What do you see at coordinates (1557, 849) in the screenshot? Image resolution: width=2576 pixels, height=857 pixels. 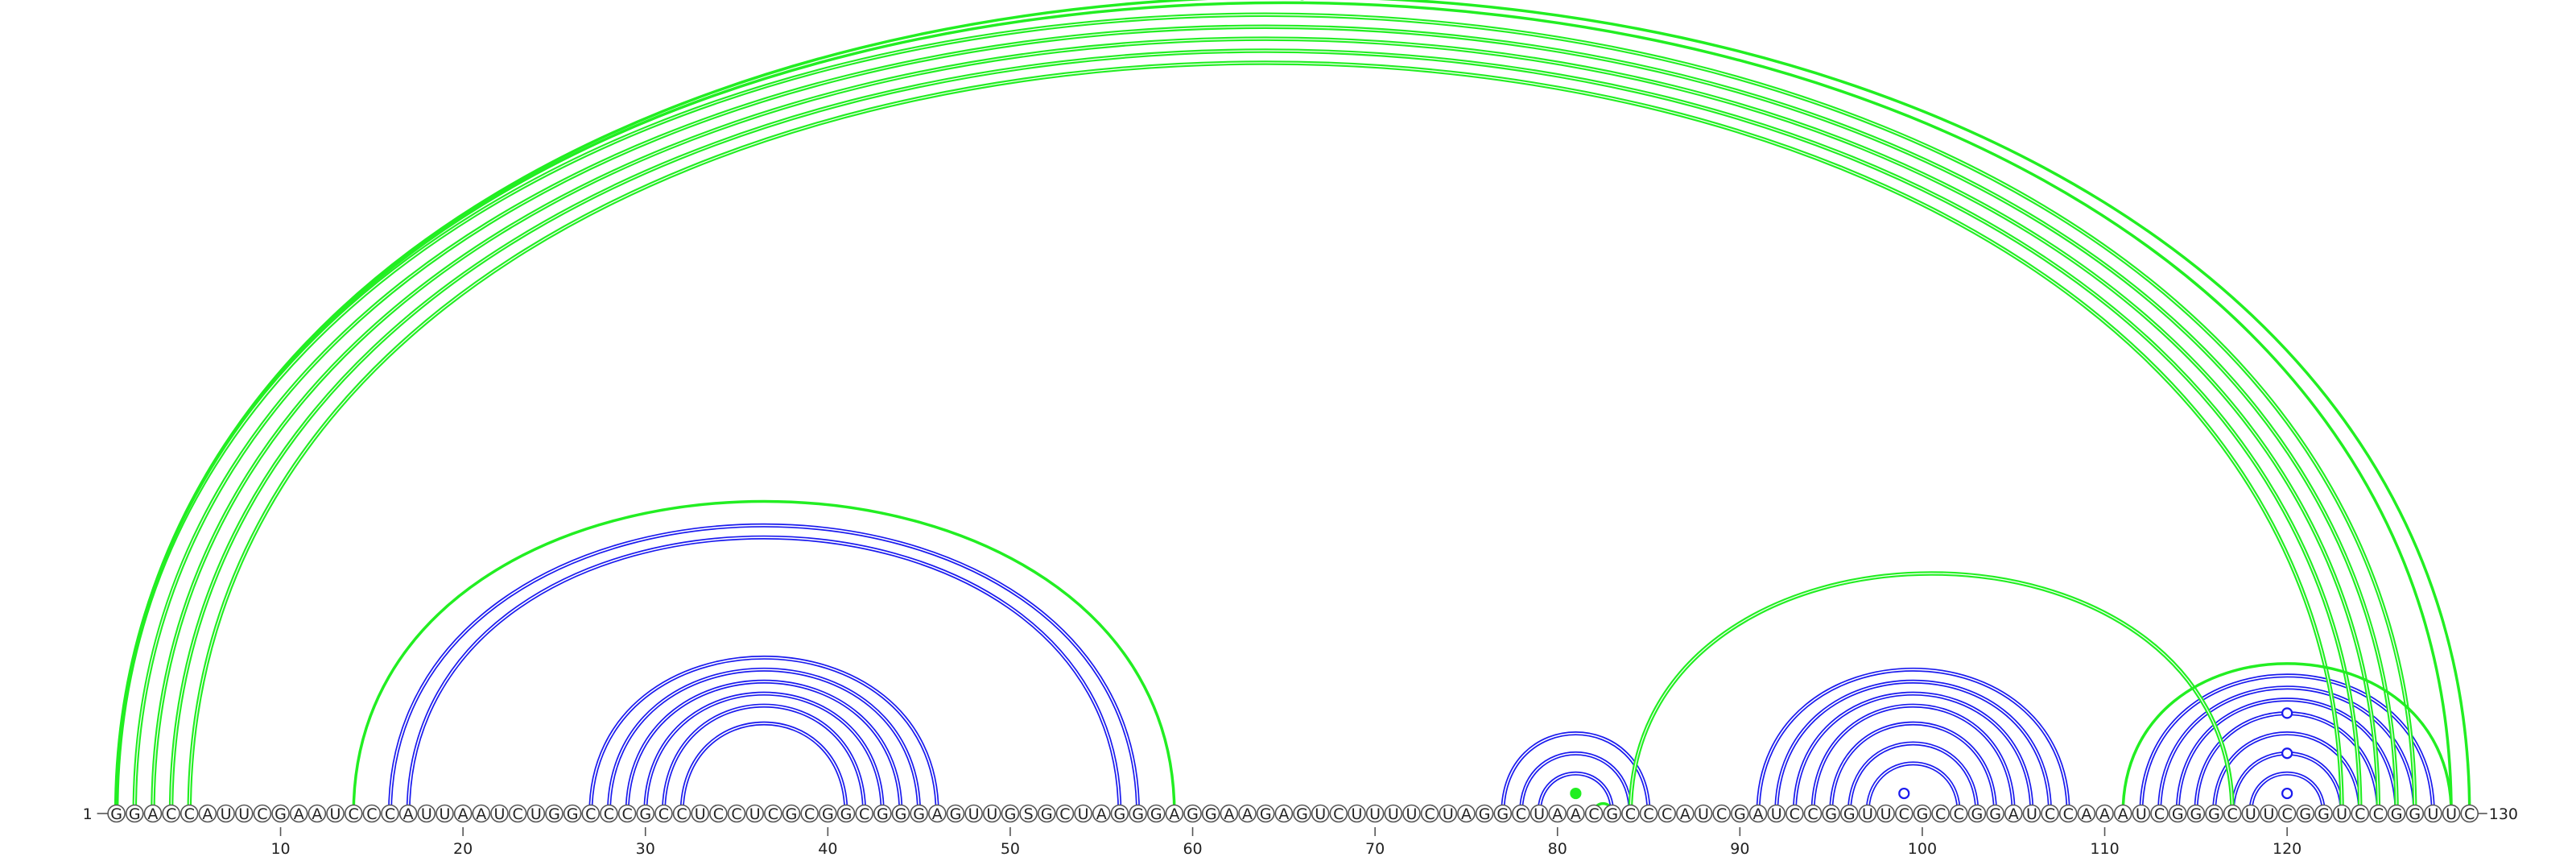 I see `tick-label: 80` at bounding box center [1557, 849].